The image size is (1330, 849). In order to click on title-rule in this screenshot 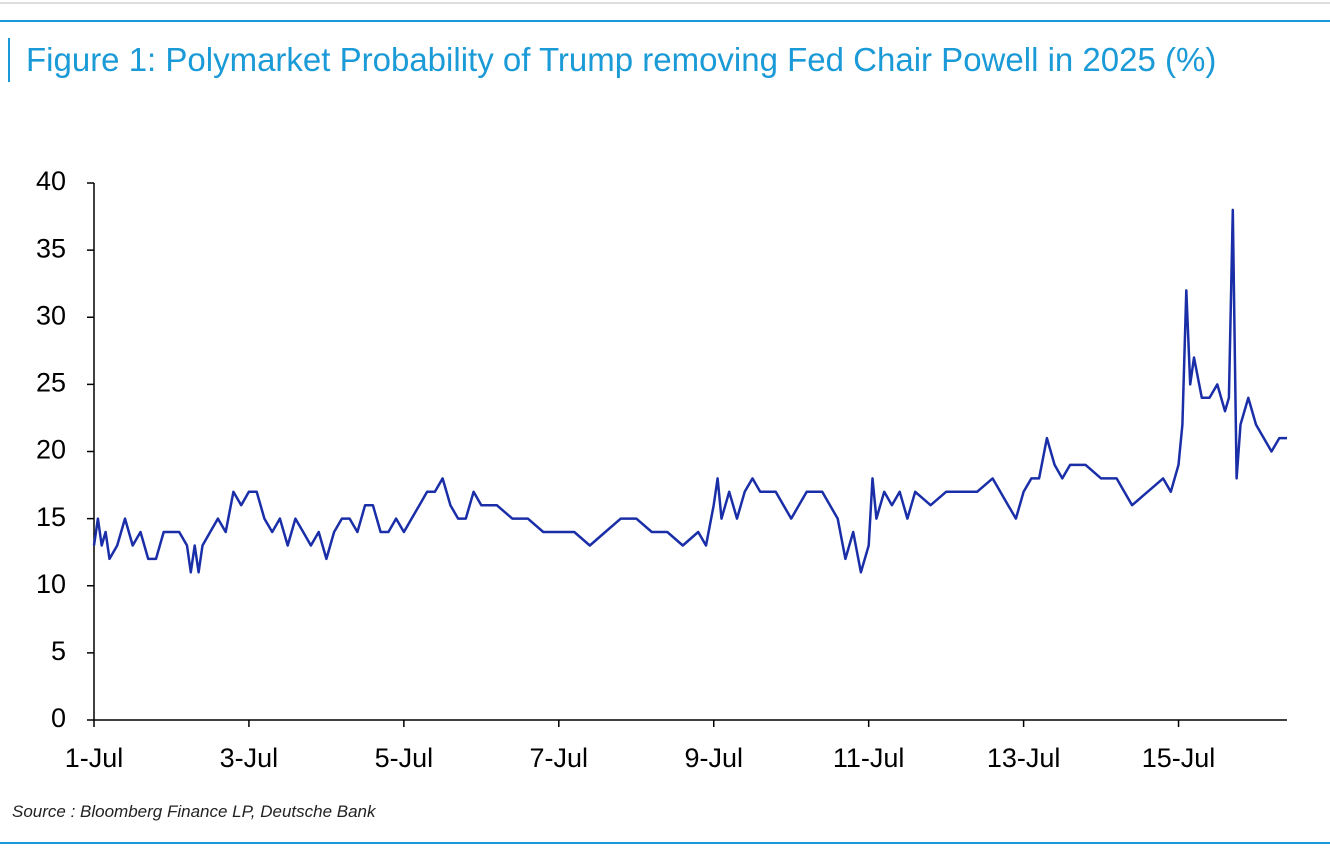, I will do `click(665, 21)`.